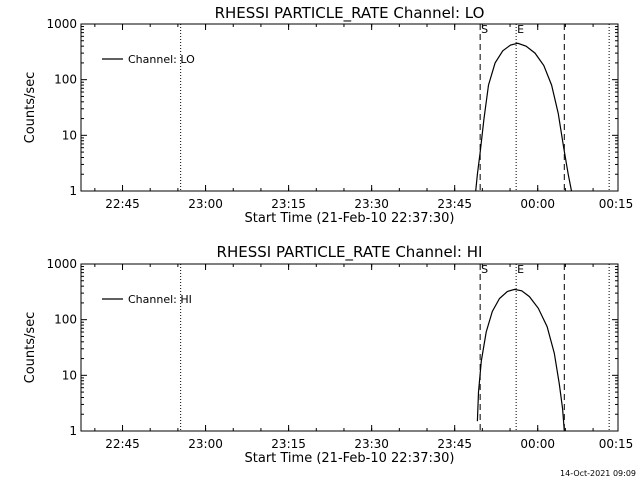 The width and height of the screenshot is (640, 480). Describe the element at coordinates (160, 299) in the screenshot. I see `legend-label: Channel: HI` at that location.